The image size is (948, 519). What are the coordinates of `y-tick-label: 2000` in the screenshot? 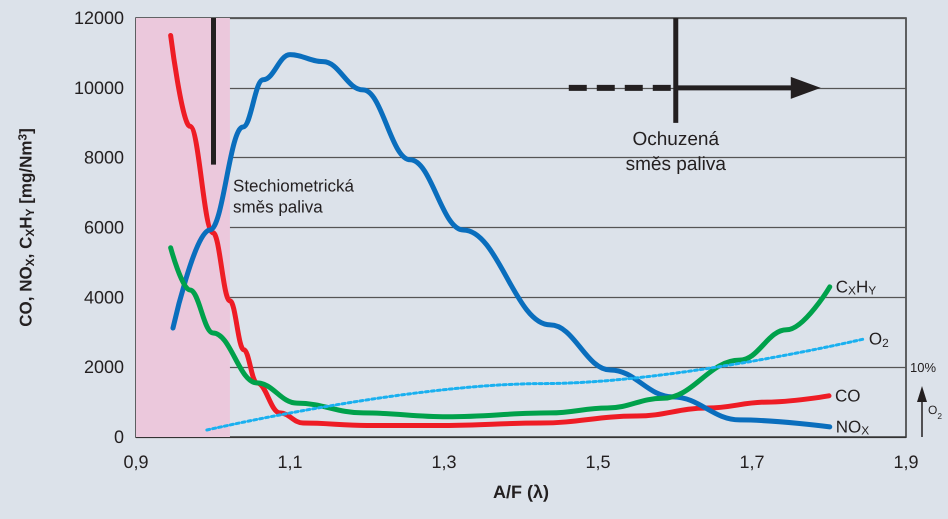 It's located at (104, 367).